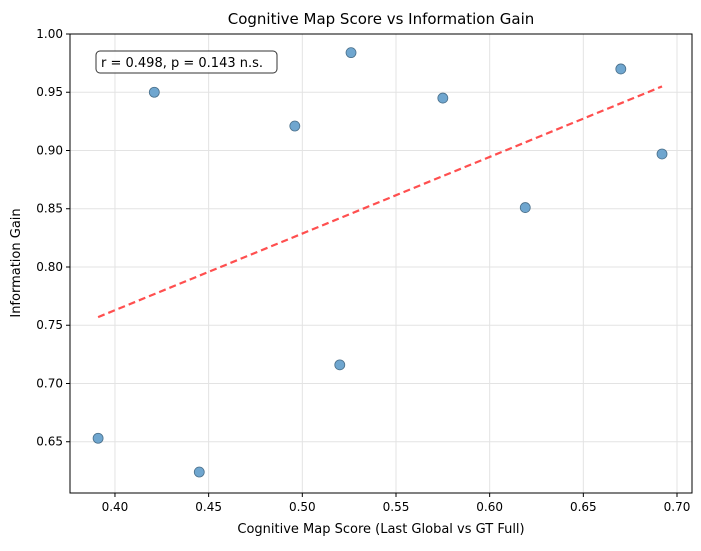 The height and width of the screenshot is (551, 701). Describe the element at coordinates (49, 209) in the screenshot. I see `y-tick-label: 0.85` at that location.